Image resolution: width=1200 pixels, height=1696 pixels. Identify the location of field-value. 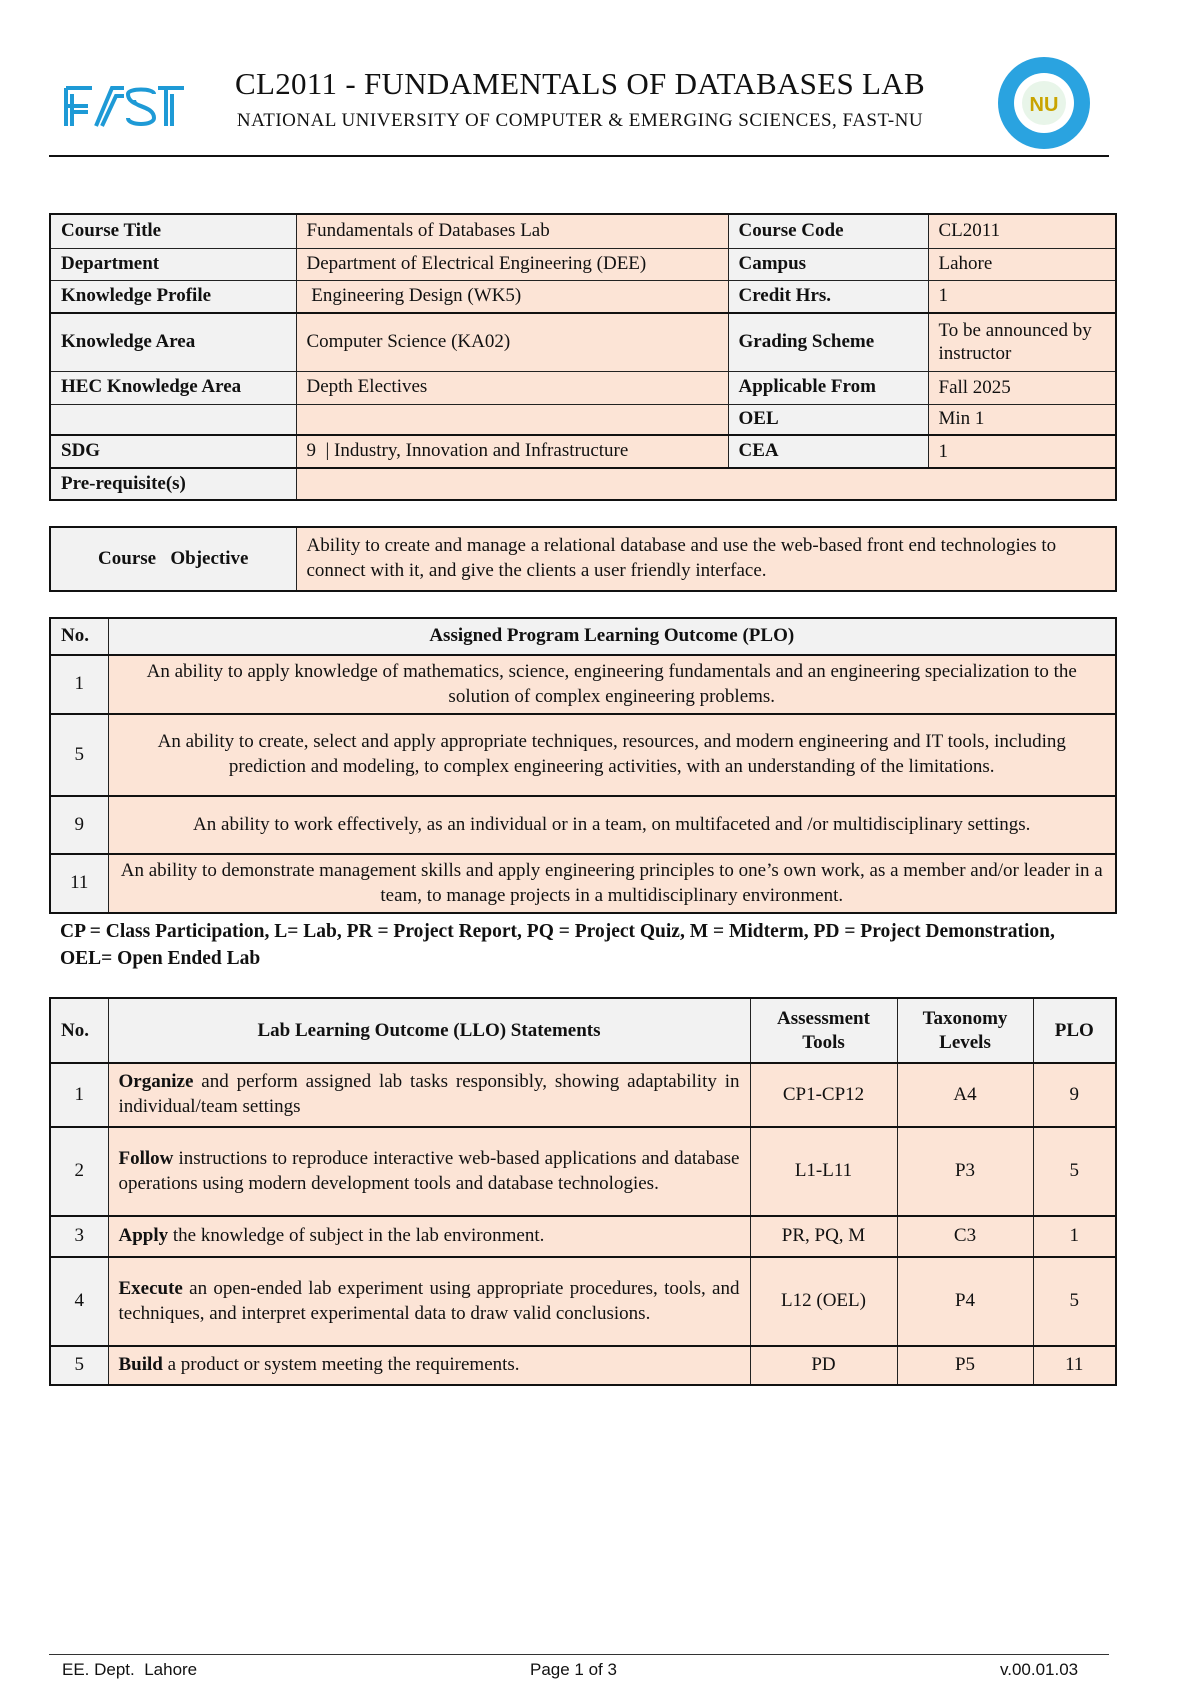
(512, 419).